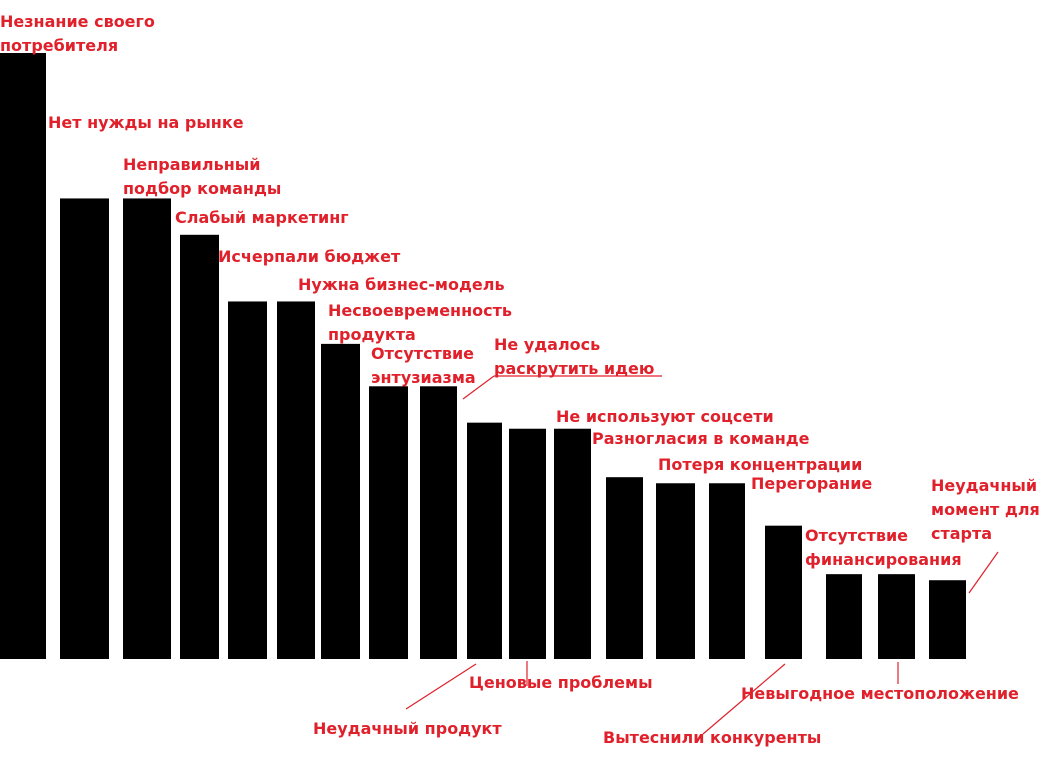  Describe the element at coordinates (880, 693) in the screenshot. I see `bar-label-18-line-1: Невыгодное местоположение` at that location.